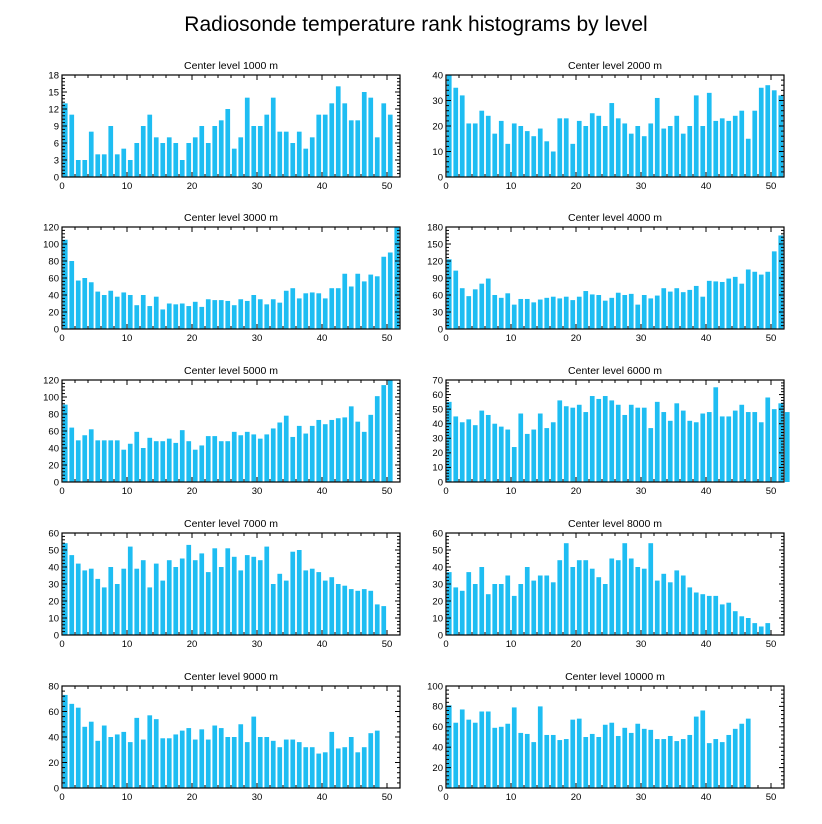 The image size is (822, 824). Describe the element at coordinates (53, 686) in the screenshot. I see `y-tick-label: 80` at that location.